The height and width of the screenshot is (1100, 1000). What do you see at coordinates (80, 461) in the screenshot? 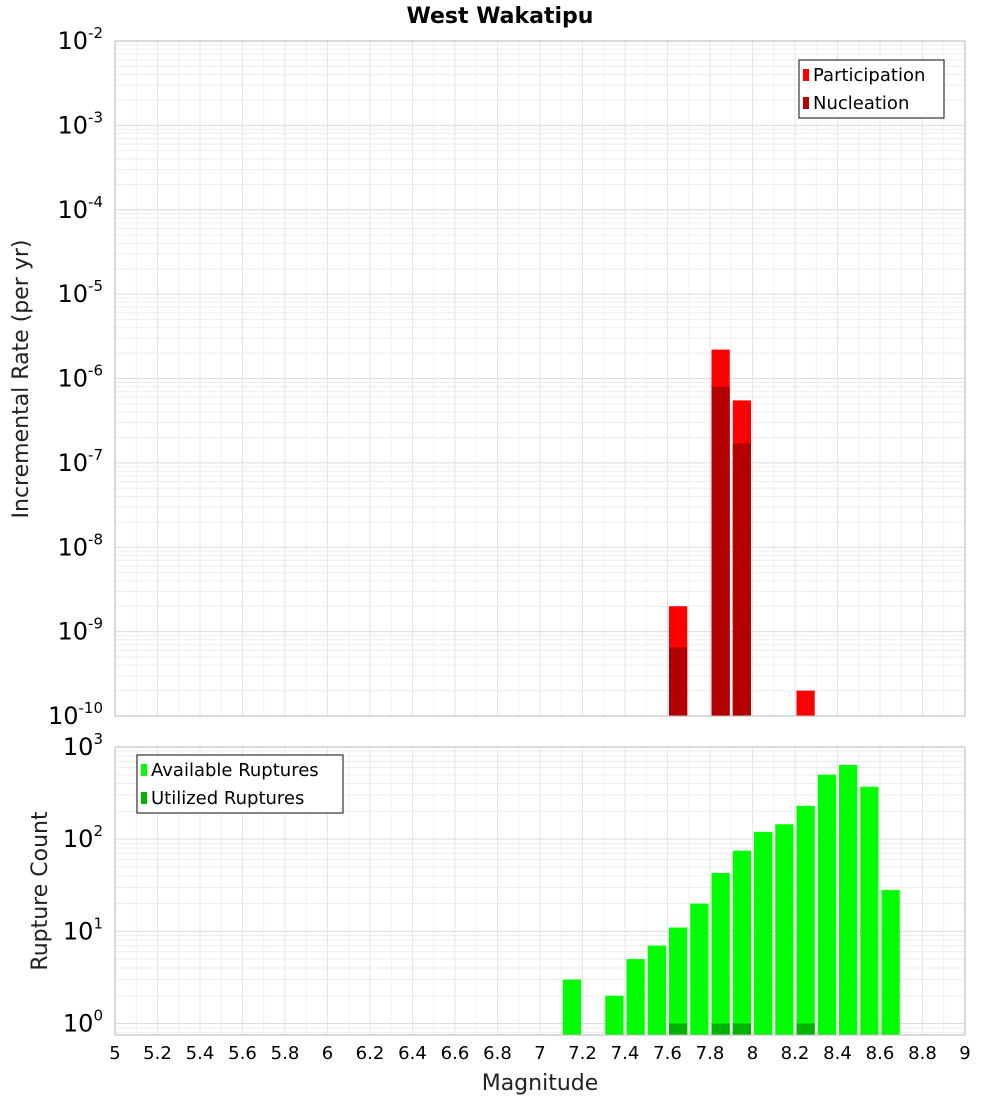
I see `y-tick-label: 10⁻⁷` at bounding box center [80, 461].